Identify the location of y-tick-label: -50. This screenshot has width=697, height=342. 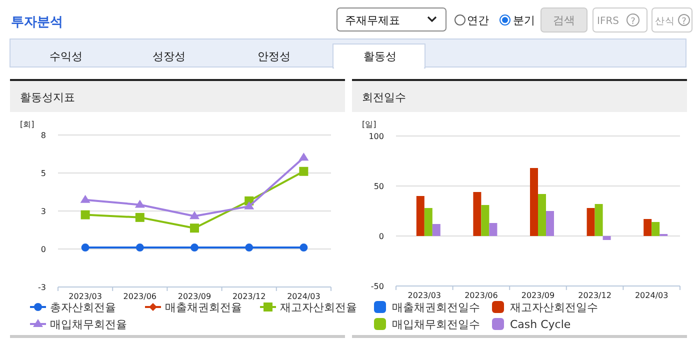
(377, 286).